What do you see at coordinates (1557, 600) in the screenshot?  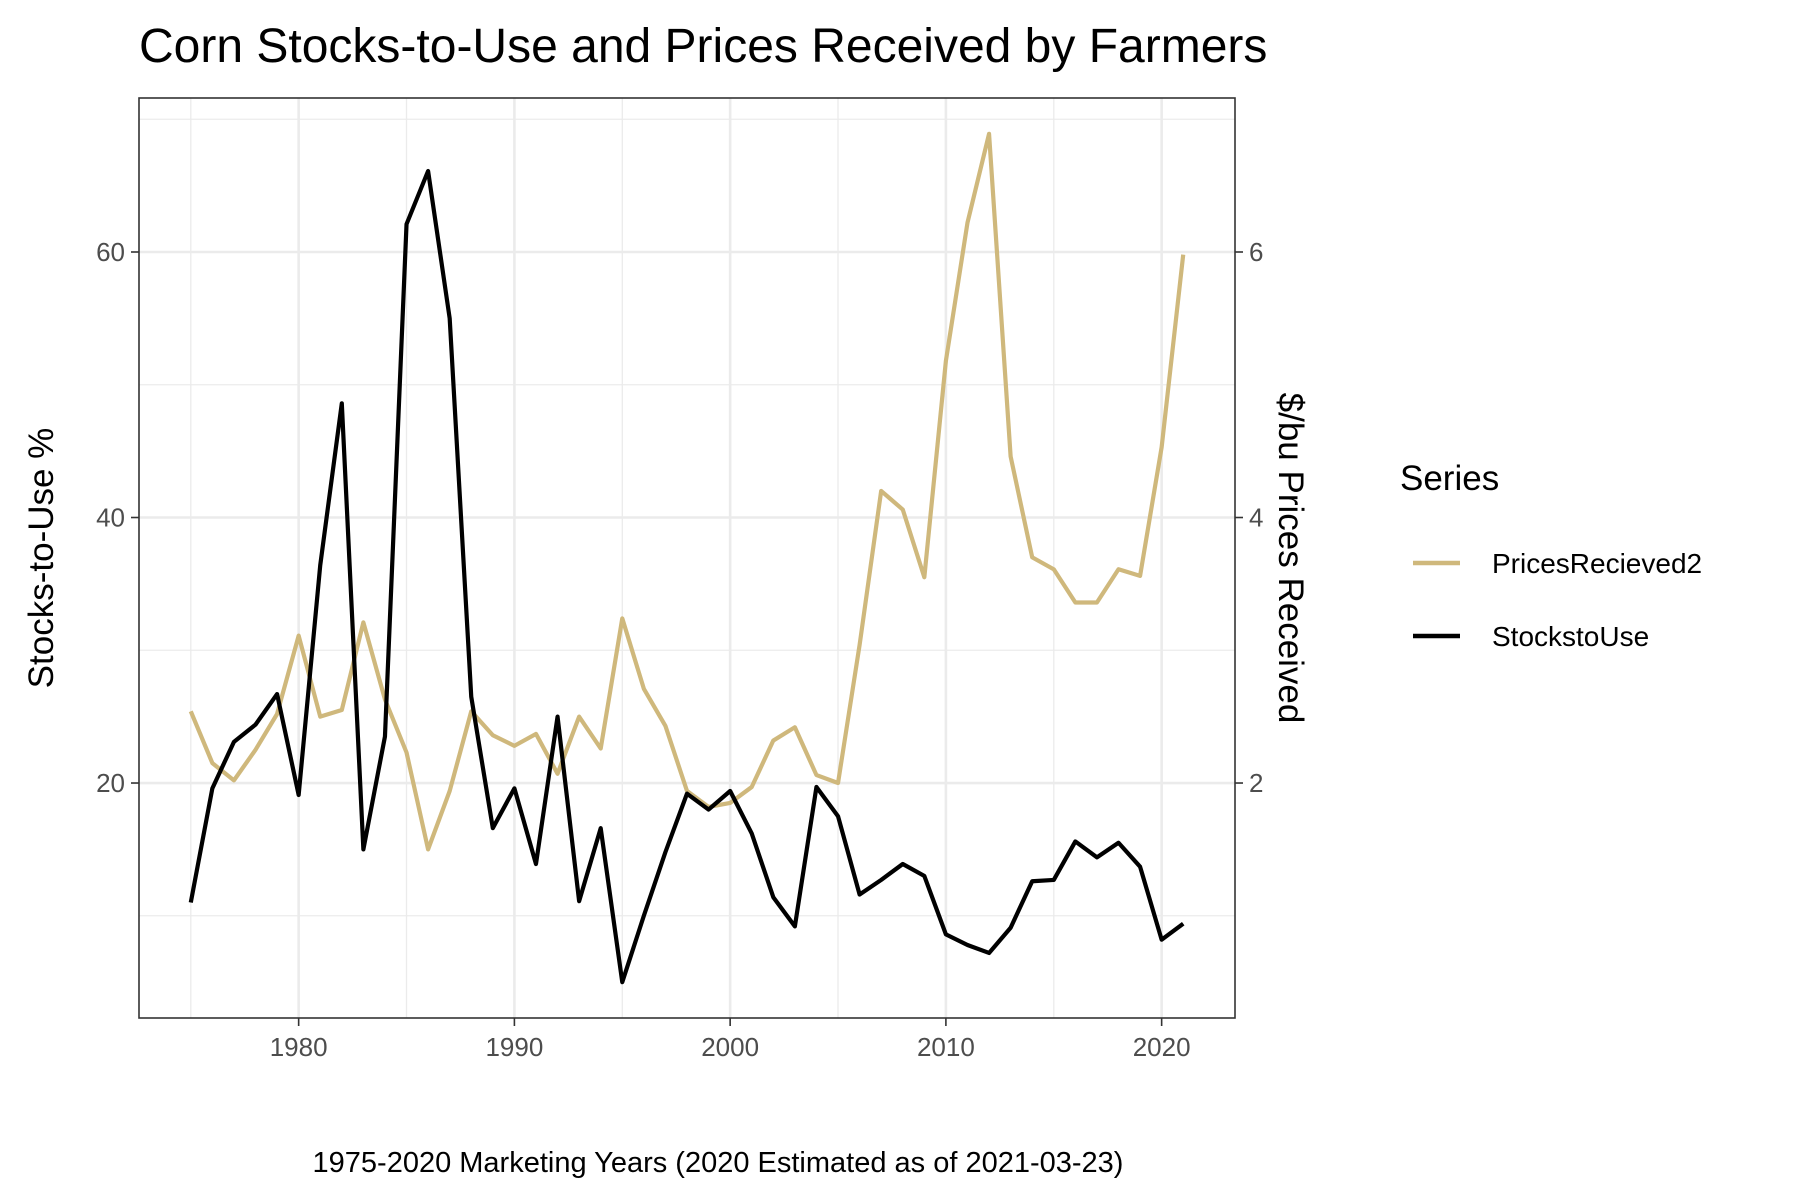 I see `legend-items: PricesRecieved2 StockstoUse` at bounding box center [1557, 600].